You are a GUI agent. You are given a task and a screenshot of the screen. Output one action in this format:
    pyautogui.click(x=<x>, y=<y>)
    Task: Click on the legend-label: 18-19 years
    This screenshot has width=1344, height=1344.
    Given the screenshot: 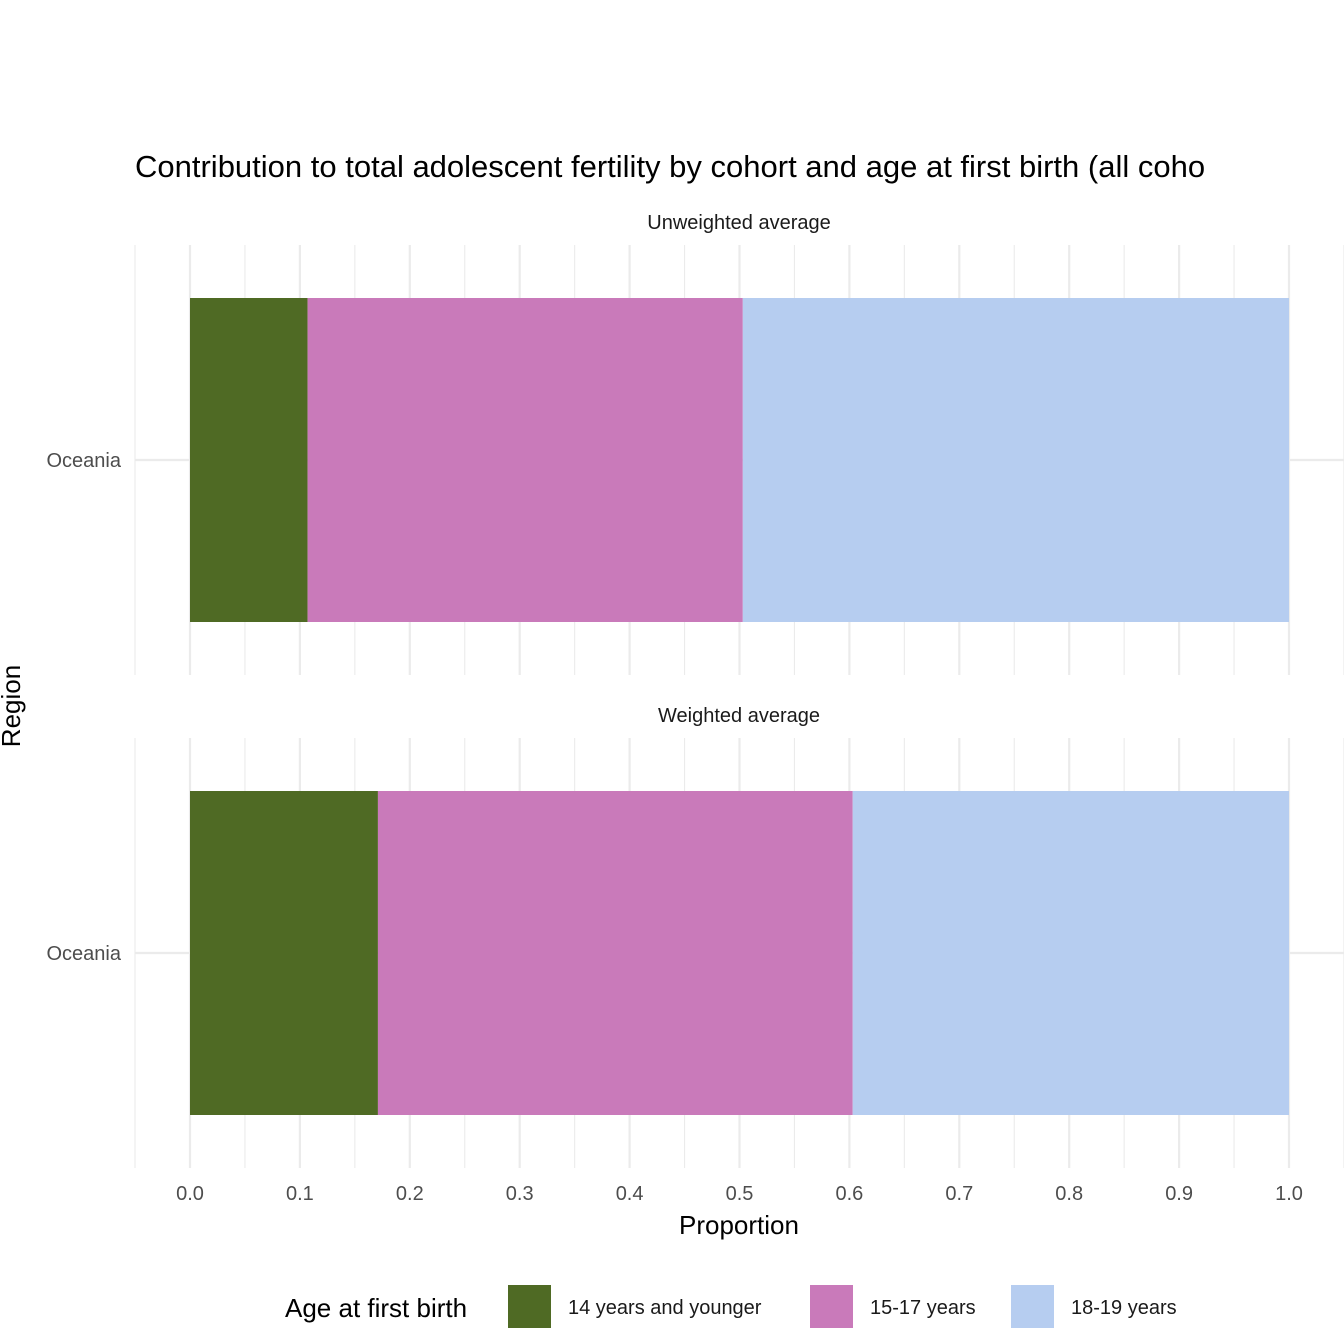 What is the action you would take?
    pyautogui.click(x=1124, y=1308)
    